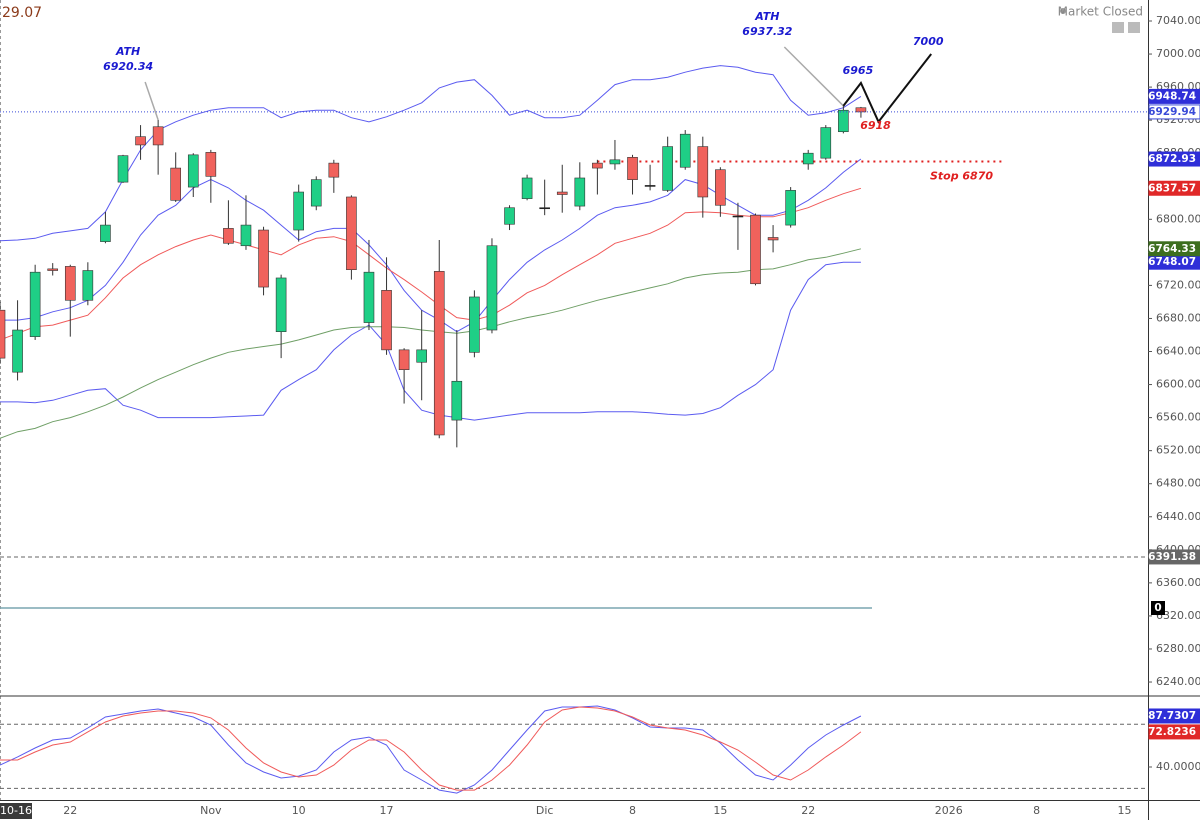 This screenshot has height=820, width=1200. I want to click on y-tick-label: 6640.00, so click(1178, 351).